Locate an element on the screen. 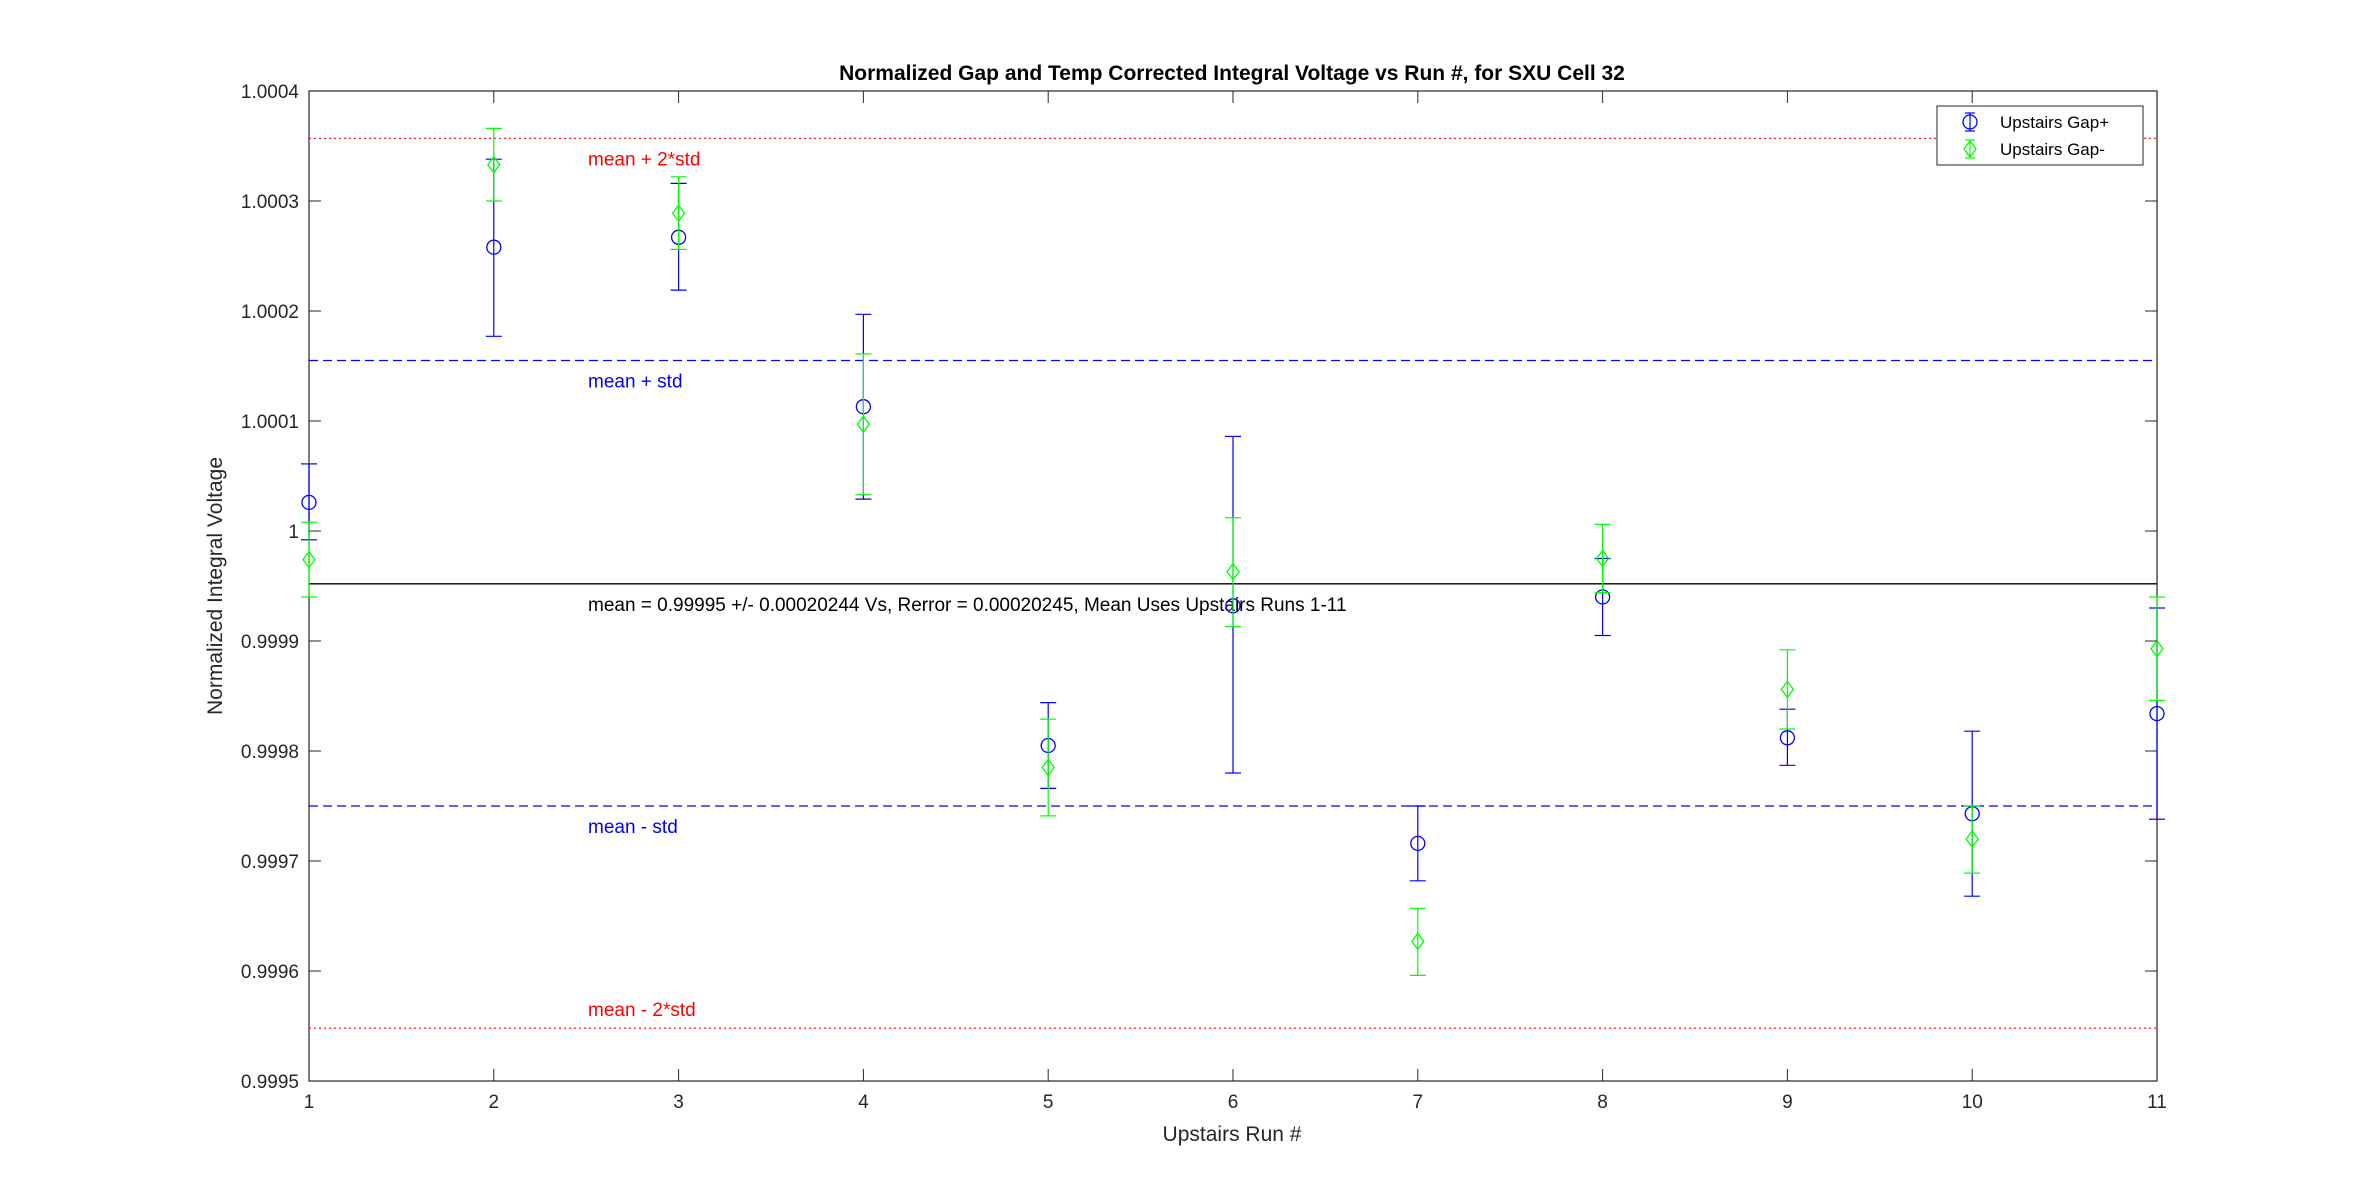 The image size is (2356, 1199). y-tick-label: 1.0004 is located at coordinates (270, 92).